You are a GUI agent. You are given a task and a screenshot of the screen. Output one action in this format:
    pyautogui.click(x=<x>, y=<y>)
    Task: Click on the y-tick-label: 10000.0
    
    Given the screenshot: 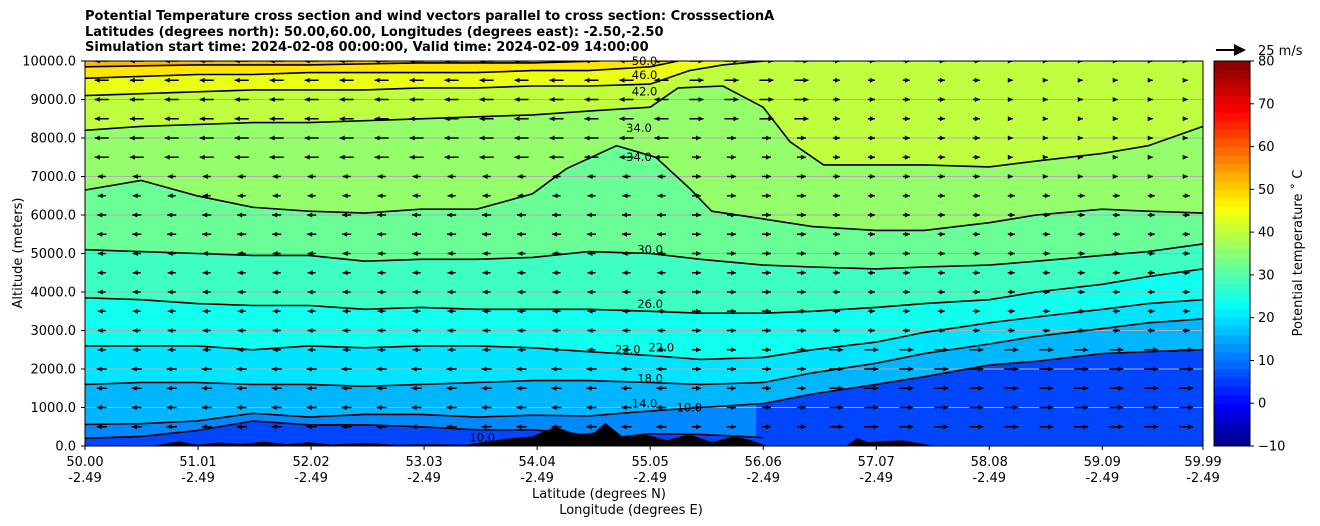 What is the action you would take?
    pyautogui.click(x=49, y=62)
    